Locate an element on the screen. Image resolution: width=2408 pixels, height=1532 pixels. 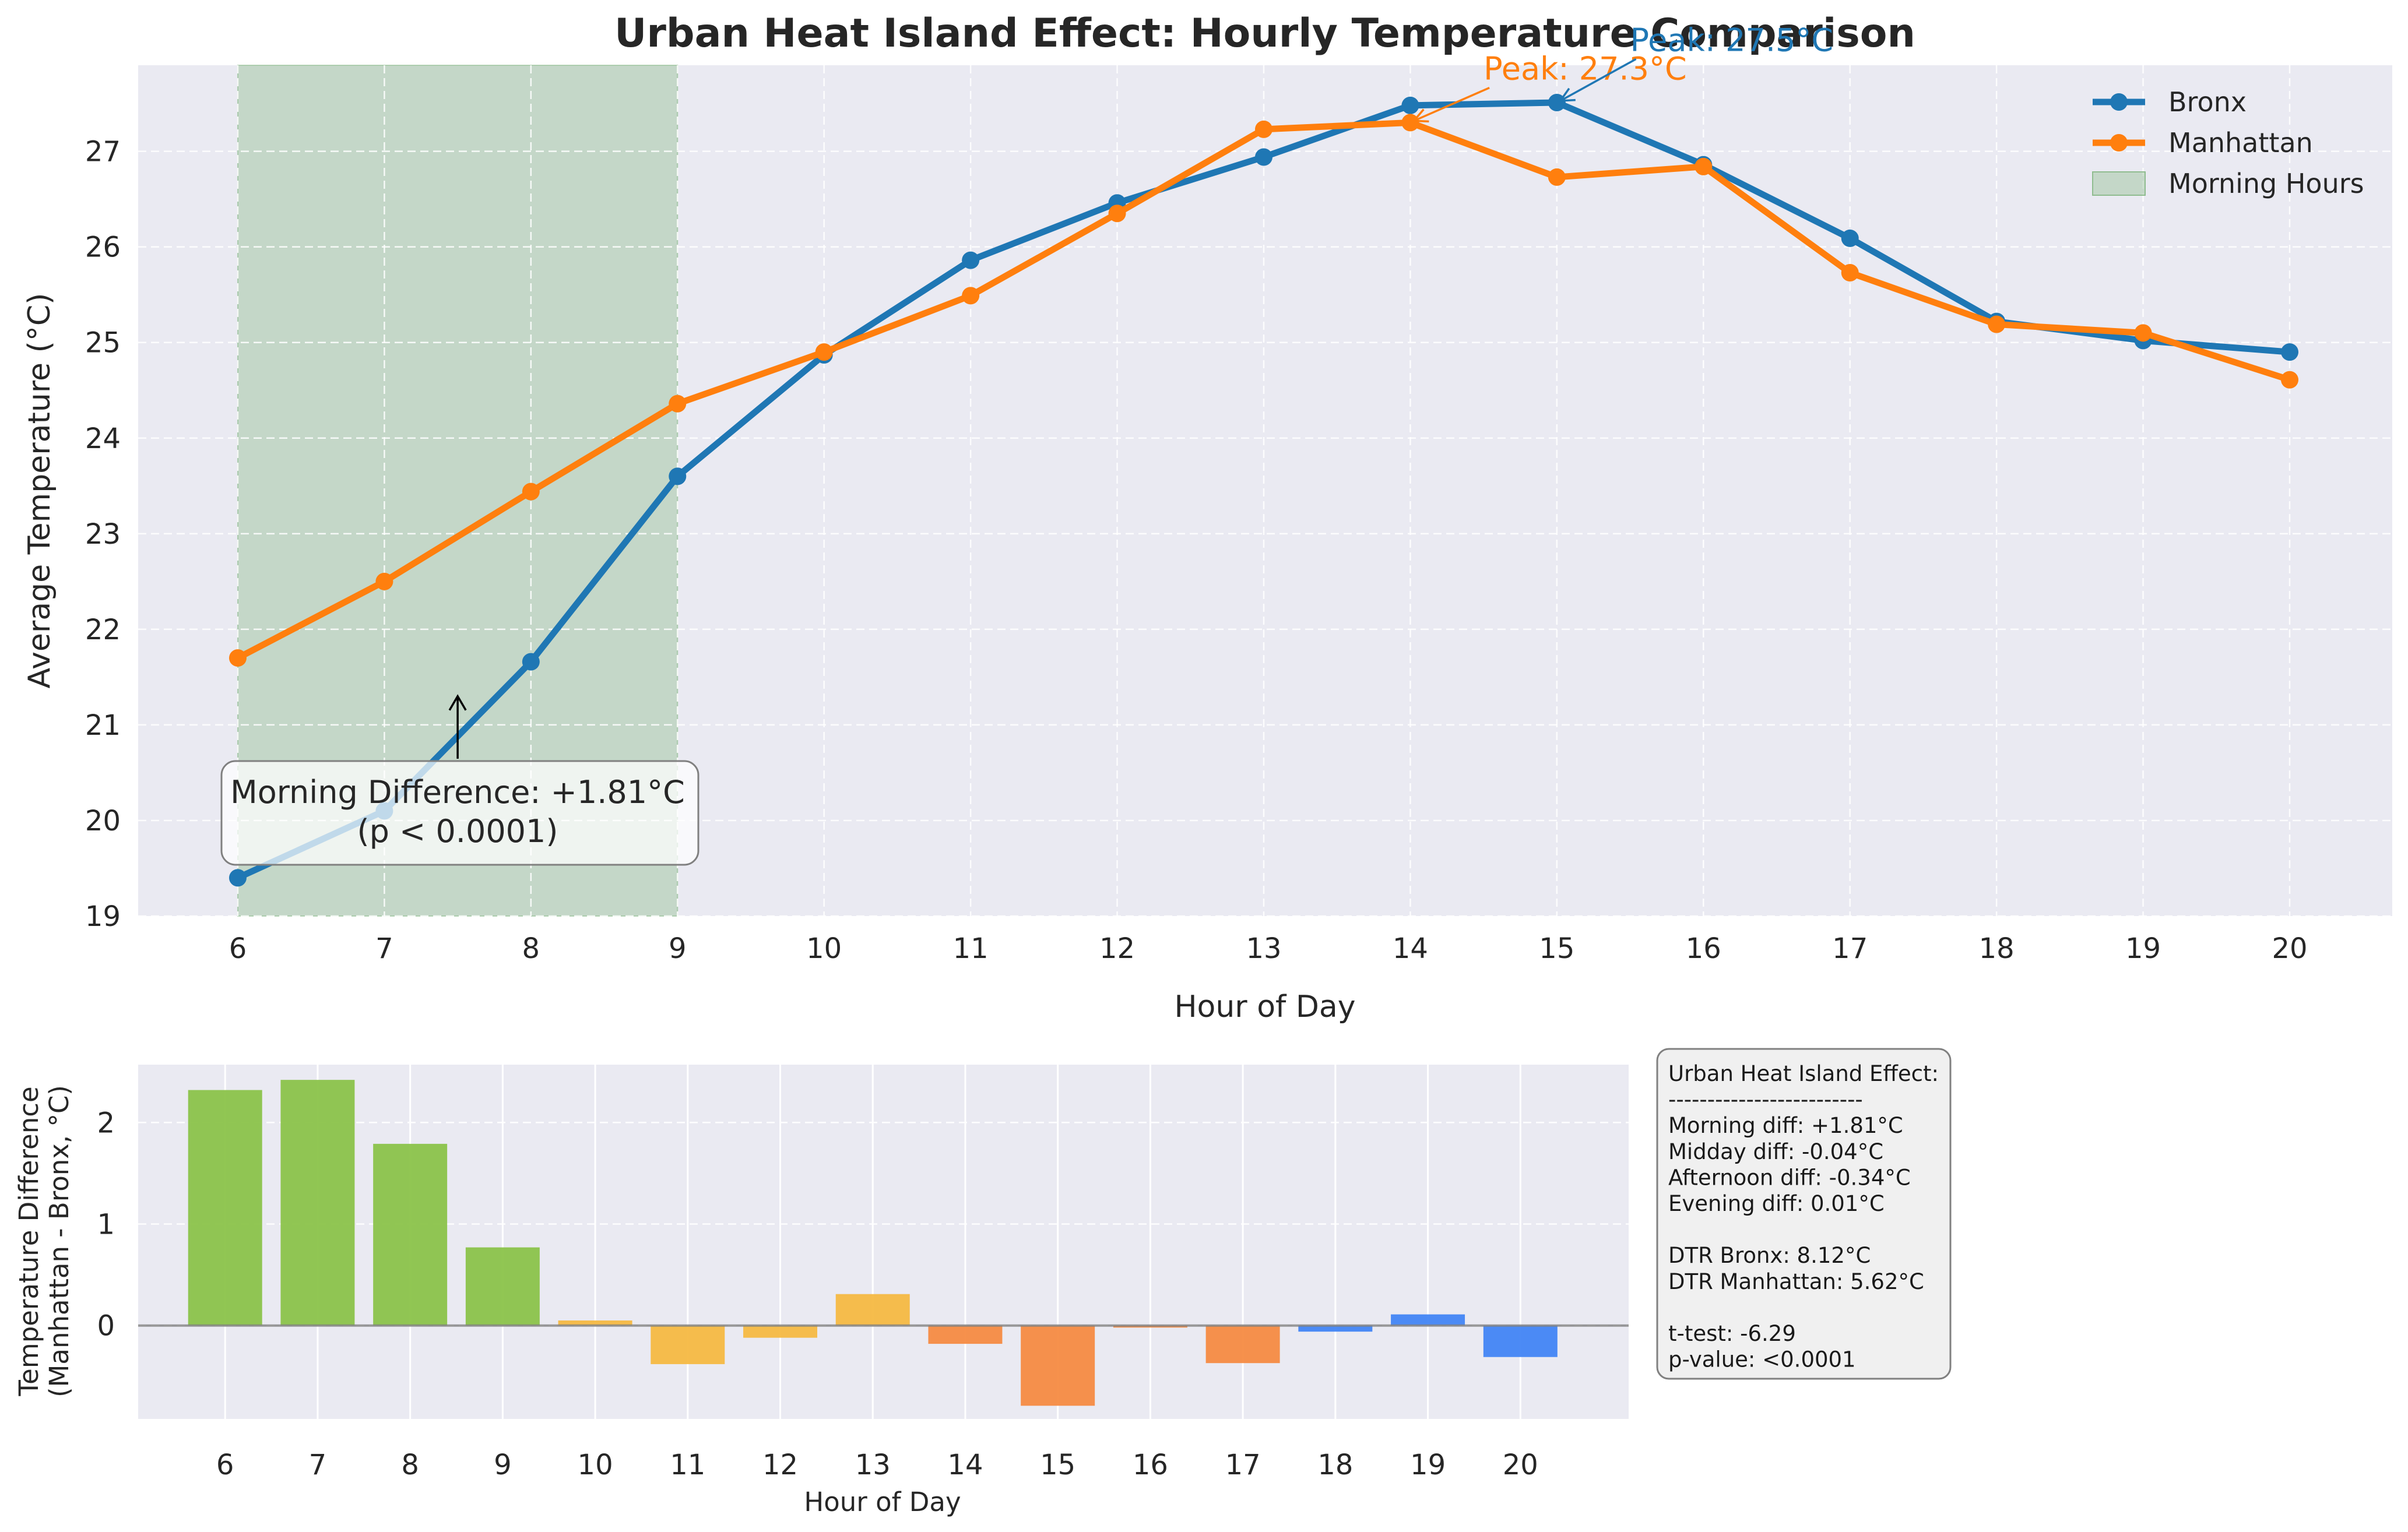
bar-x-tick-label-17: 17 is located at coordinates (1243, 1465).